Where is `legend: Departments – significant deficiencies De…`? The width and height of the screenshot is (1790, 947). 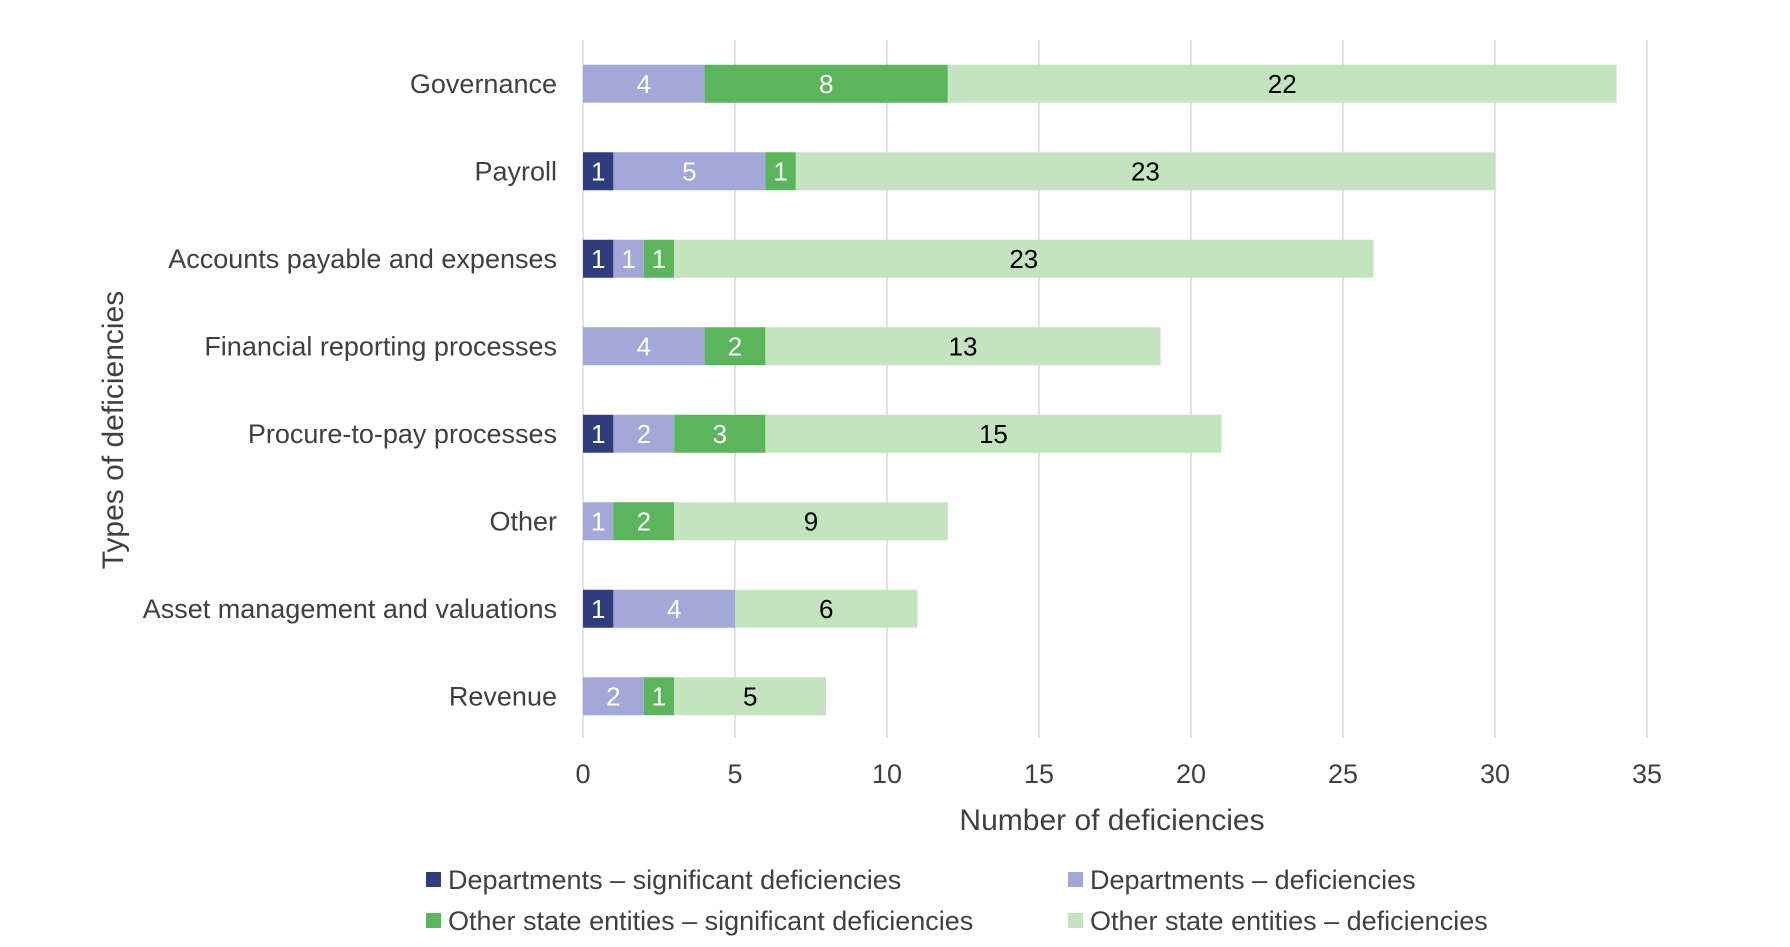 legend: Departments – significant deficiencies De… is located at coordinates (957, 900).